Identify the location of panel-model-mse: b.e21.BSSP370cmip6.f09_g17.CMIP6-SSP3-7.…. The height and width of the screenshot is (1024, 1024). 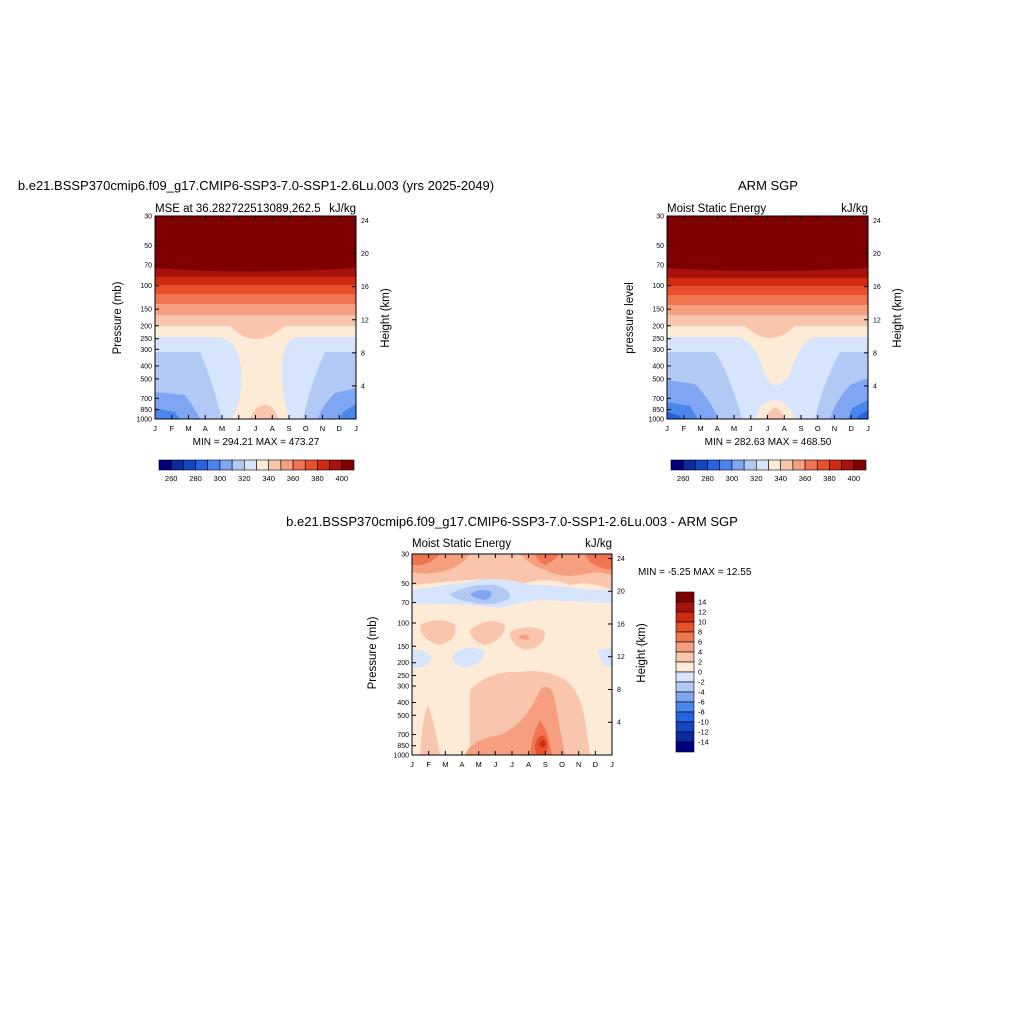
(256, 330).